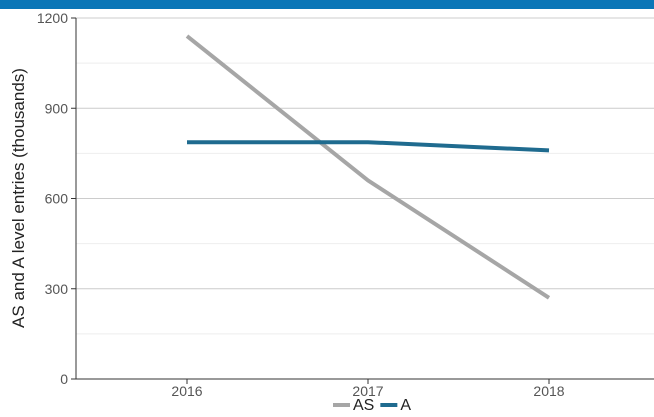 The height and width of the screenshot is (417, 654). I want to click on y-tick-label: 1200, so click(52, 18).